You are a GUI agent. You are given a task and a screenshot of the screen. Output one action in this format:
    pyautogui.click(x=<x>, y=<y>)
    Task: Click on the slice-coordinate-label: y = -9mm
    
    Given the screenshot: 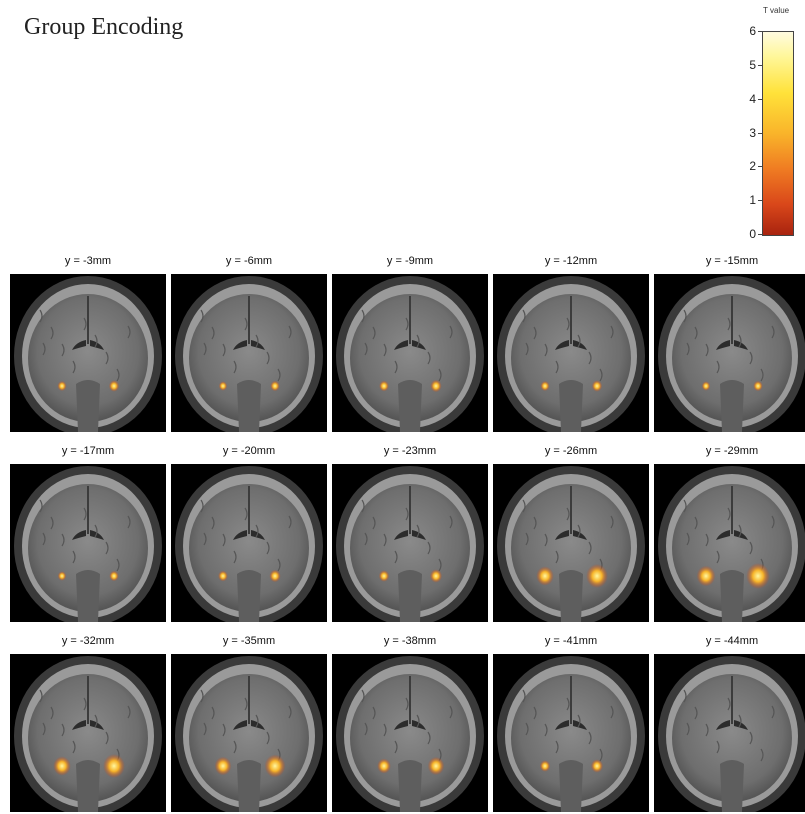 What is the action you would take?
    pyautogui.click(x=410, y=261)
    